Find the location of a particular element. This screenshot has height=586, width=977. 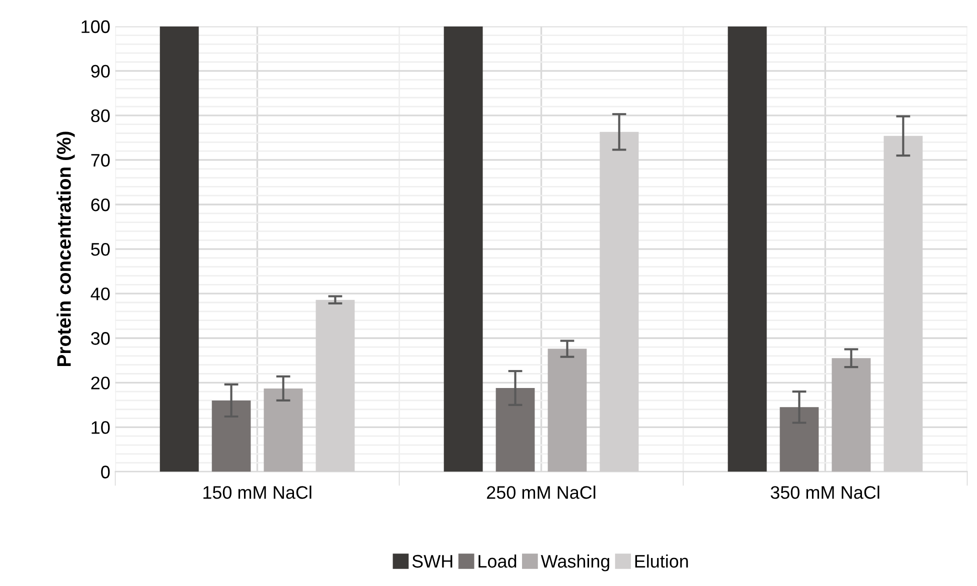

y-tick-label: 20 is located at coordinates (100, 383).